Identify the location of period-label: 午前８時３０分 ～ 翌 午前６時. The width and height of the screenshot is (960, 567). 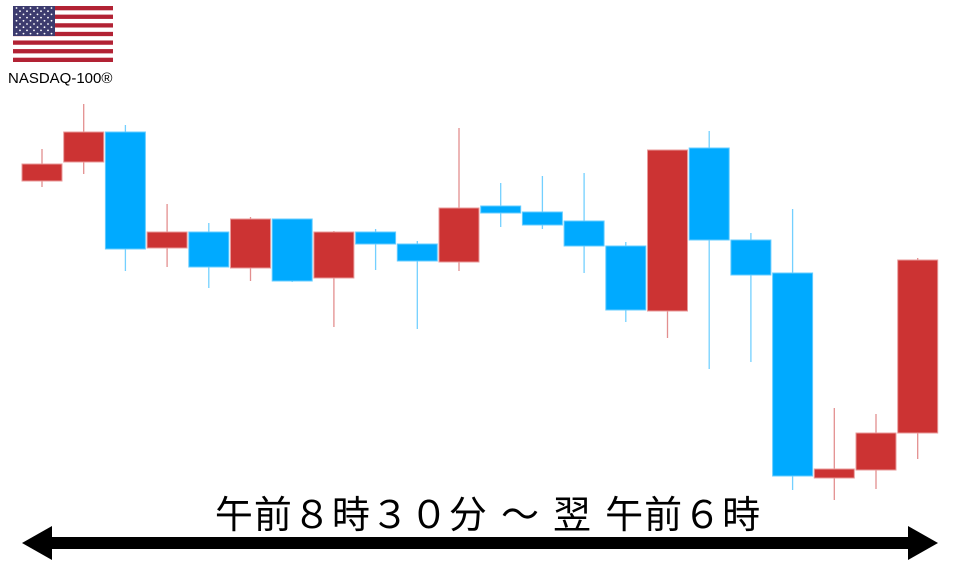
(488, 515).